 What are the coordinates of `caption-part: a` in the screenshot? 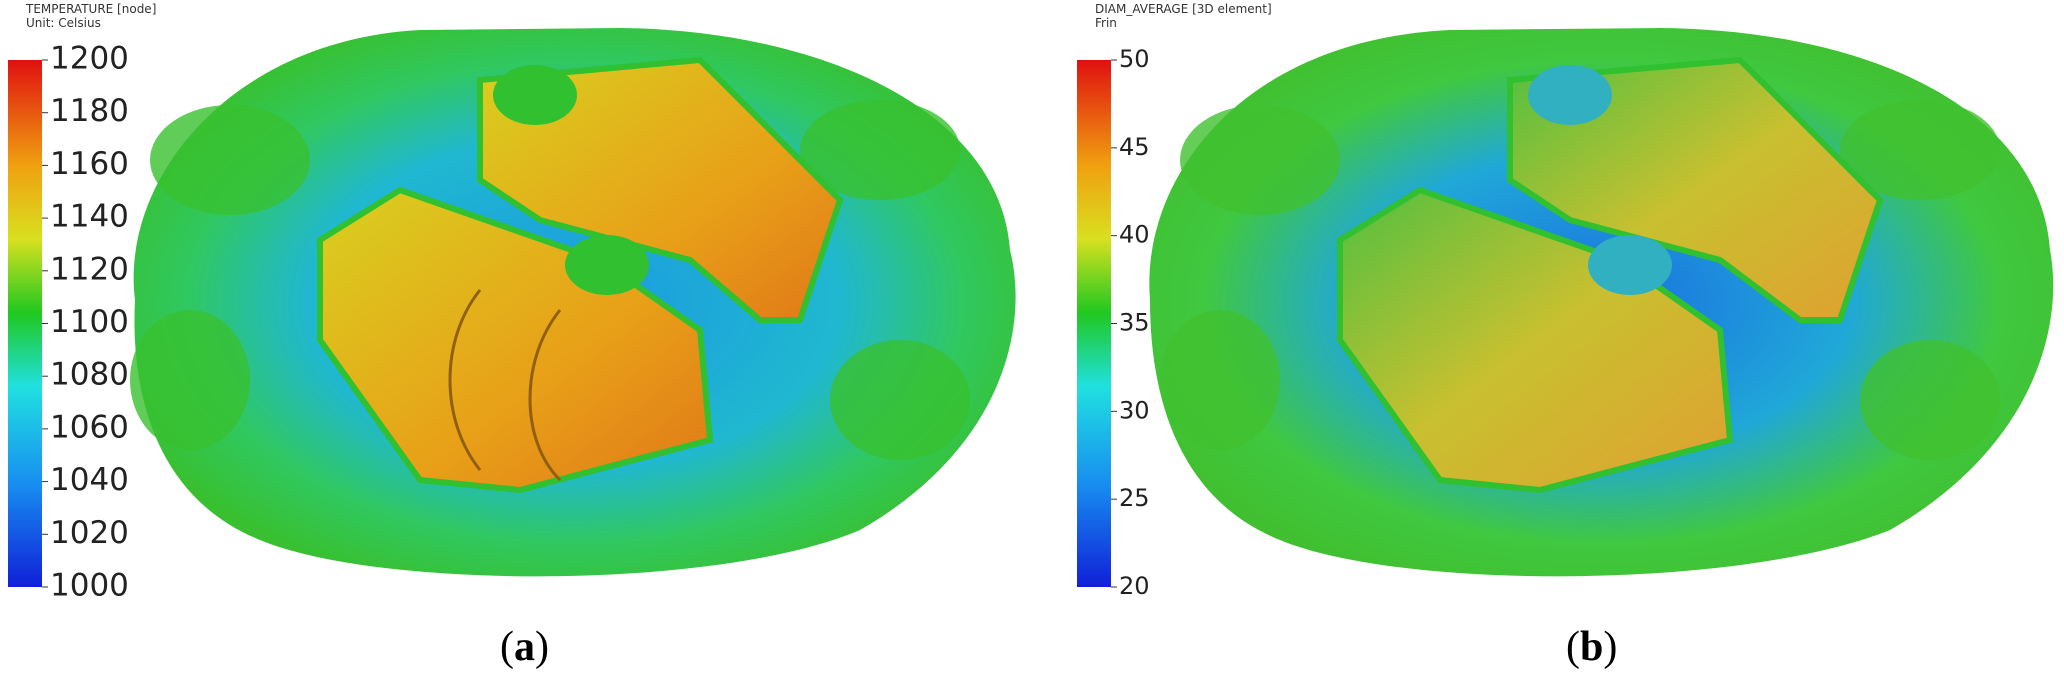 It's located at (524, 647).